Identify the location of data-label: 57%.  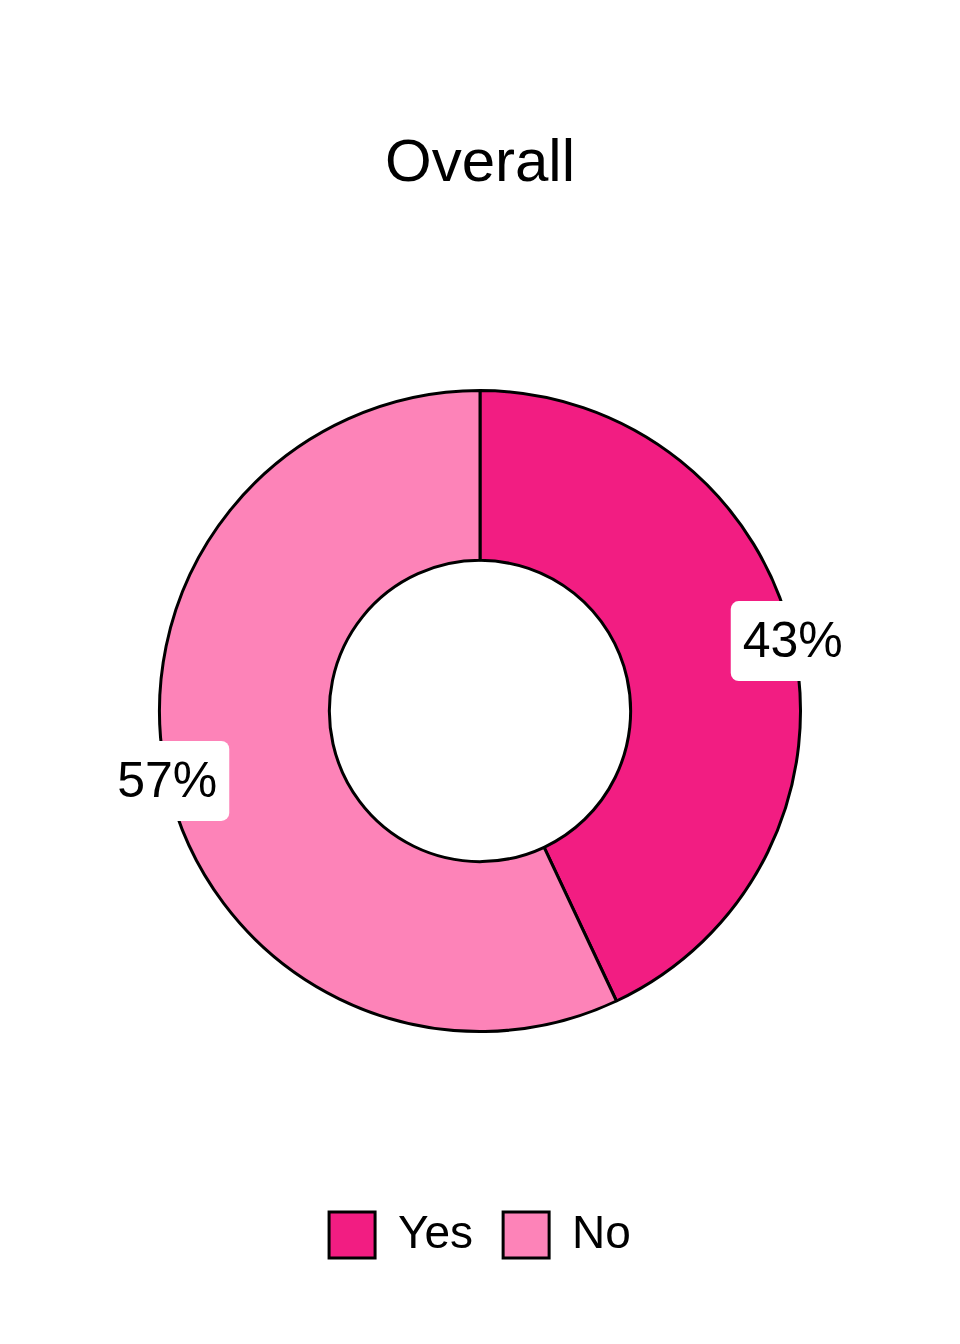
(167, 779).